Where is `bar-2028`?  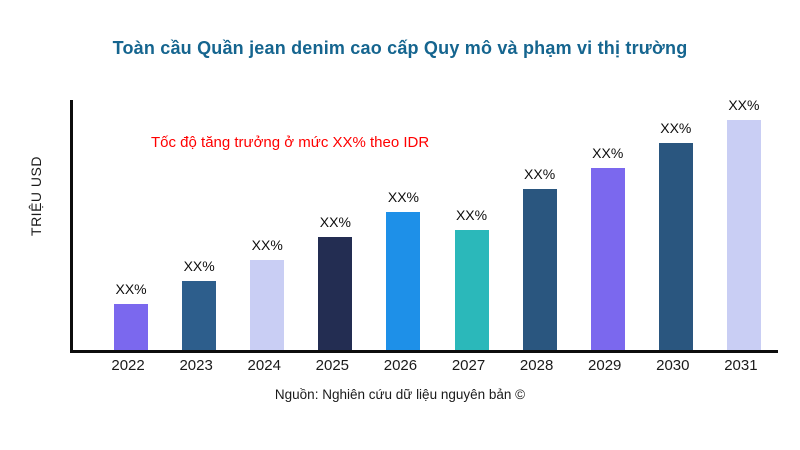 bar-2028 is located at coordinates (539, 269).